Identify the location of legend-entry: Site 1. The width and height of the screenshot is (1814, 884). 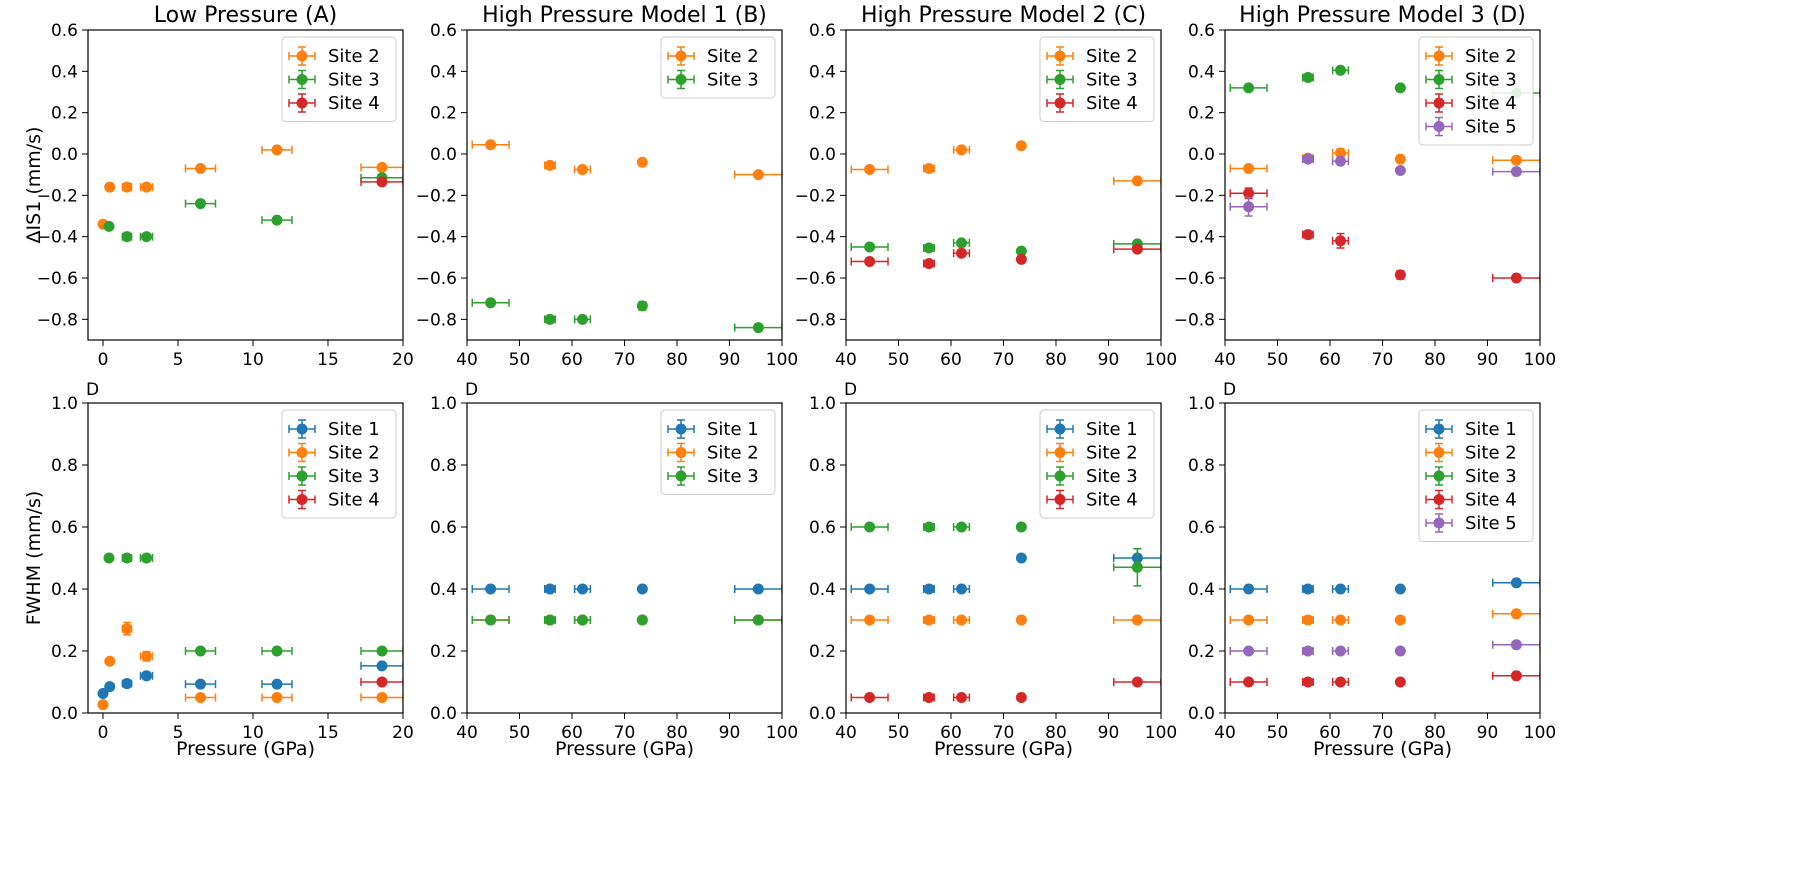
(713, 429).